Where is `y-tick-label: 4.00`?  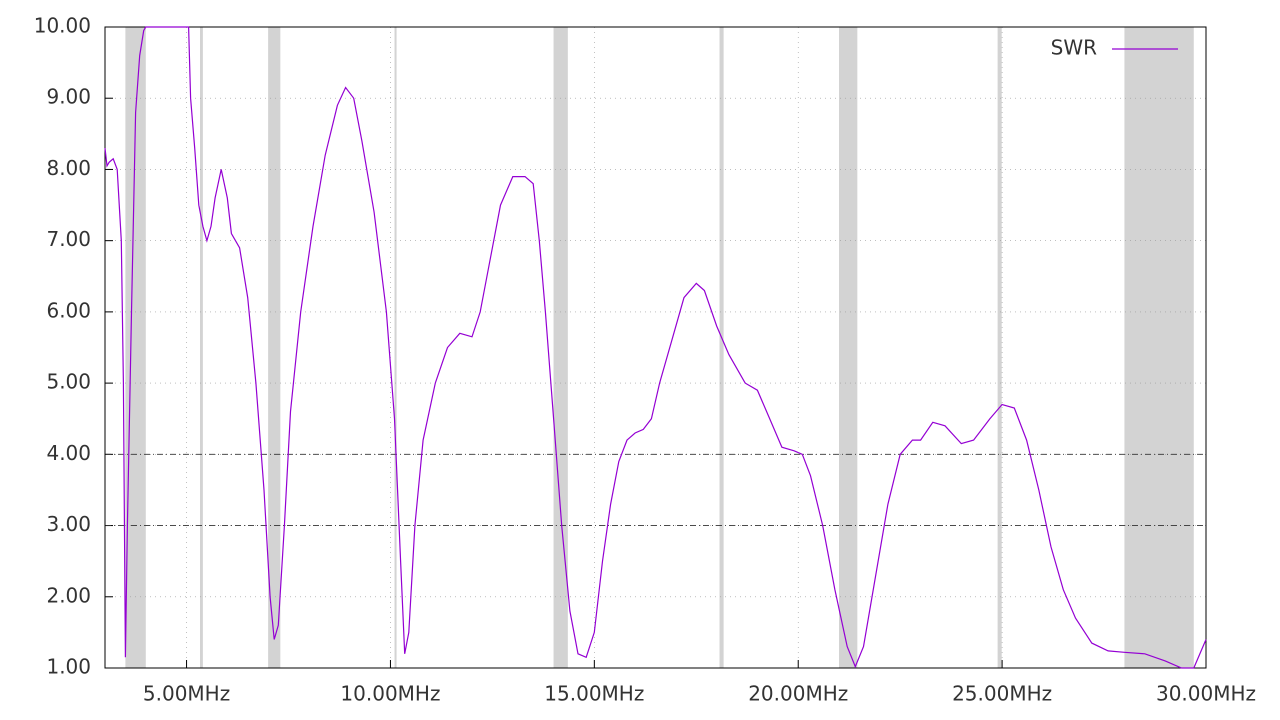
y-tick-label: 4.00 is located at coordinates (68, 453).